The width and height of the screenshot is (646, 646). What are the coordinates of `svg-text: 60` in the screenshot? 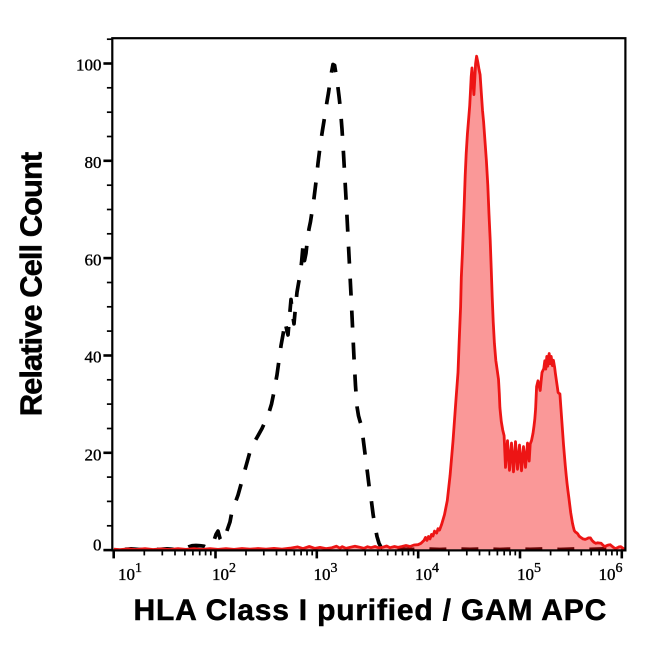 It's located at (93, 259).